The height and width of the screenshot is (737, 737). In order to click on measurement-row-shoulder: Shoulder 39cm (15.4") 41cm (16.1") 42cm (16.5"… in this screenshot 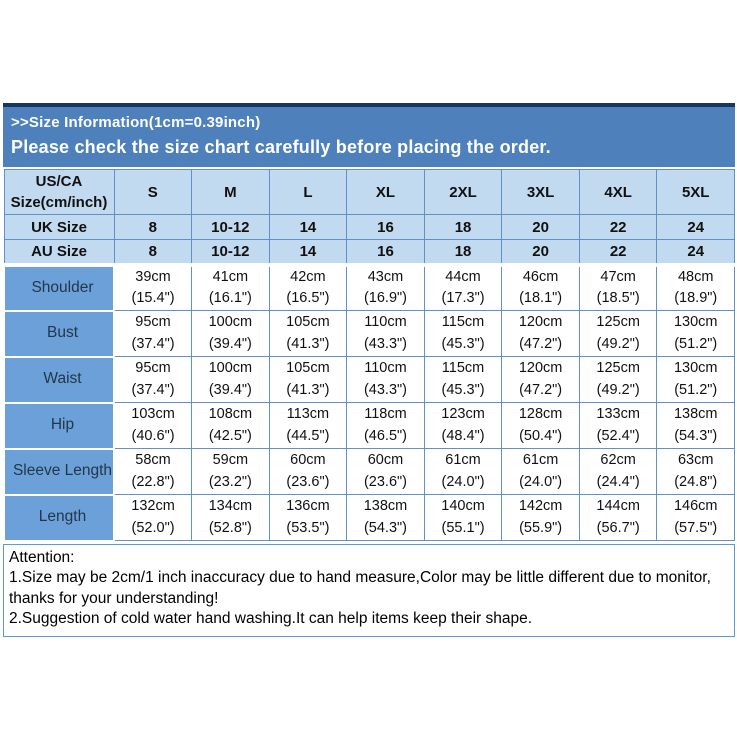, I will do `click(369, 287)`.